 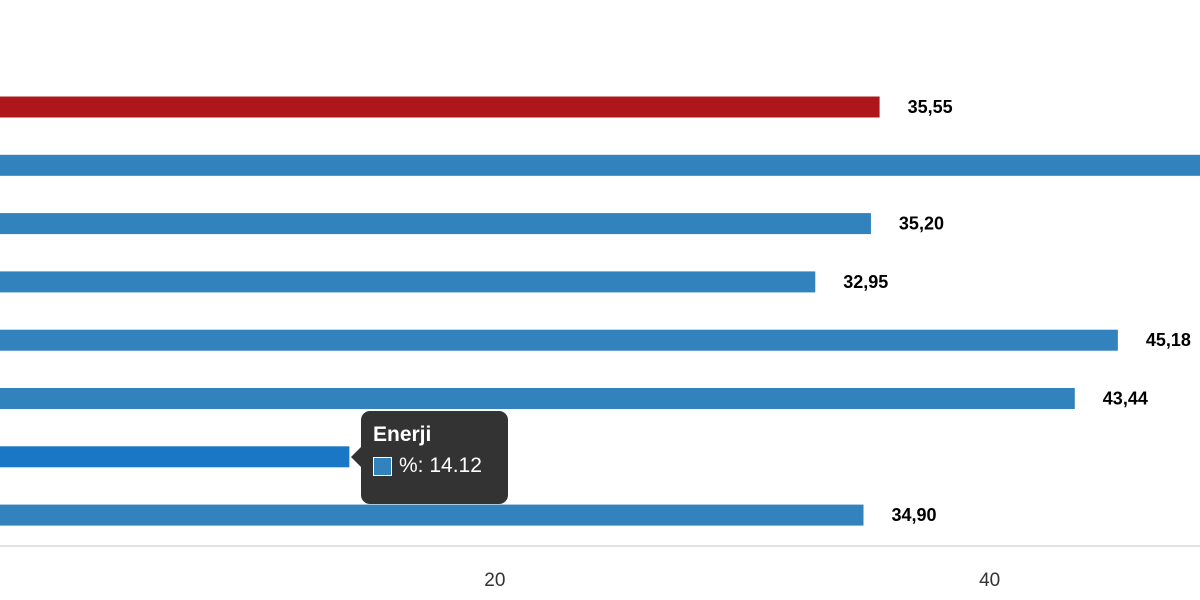 I want to click on data-label: 32,95, so click(x=865, y=282).